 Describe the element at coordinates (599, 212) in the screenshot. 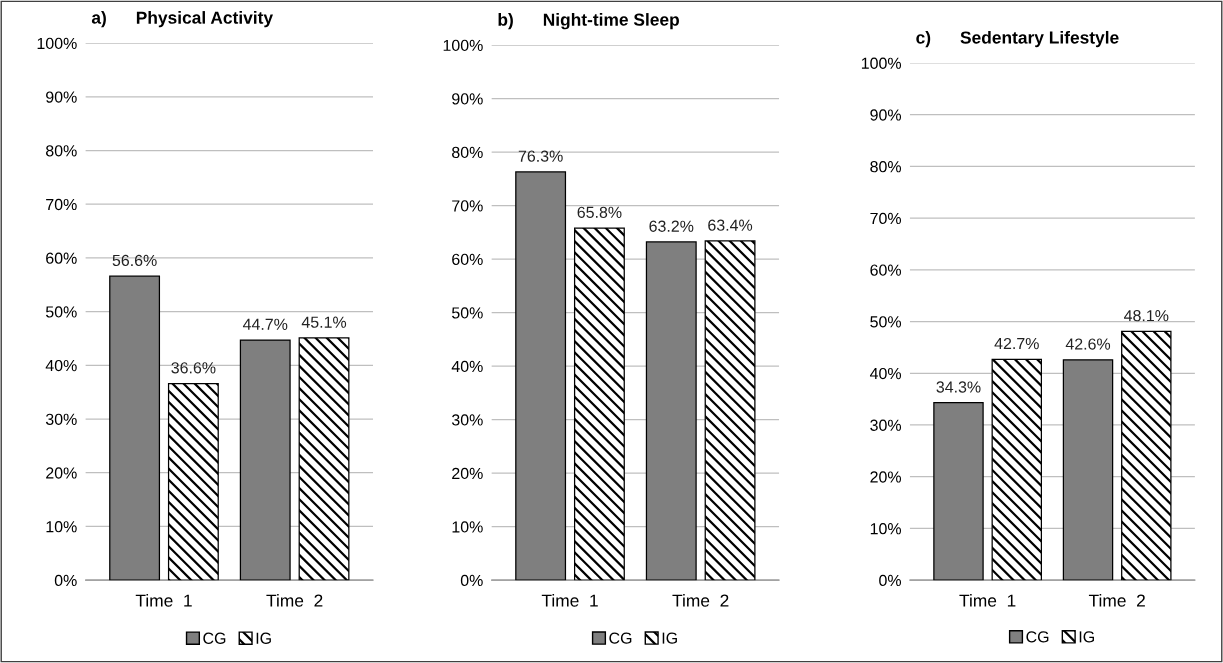

I see `data-label: 65.8%` at that location.